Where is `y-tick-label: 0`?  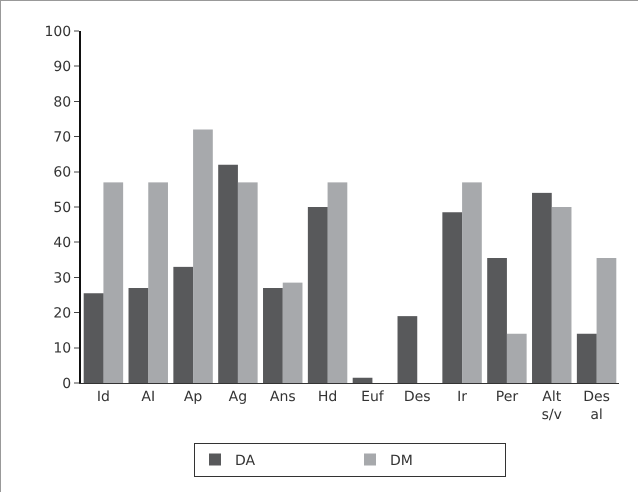 y-tick-label: 0 is located at coordinates (67, 384).